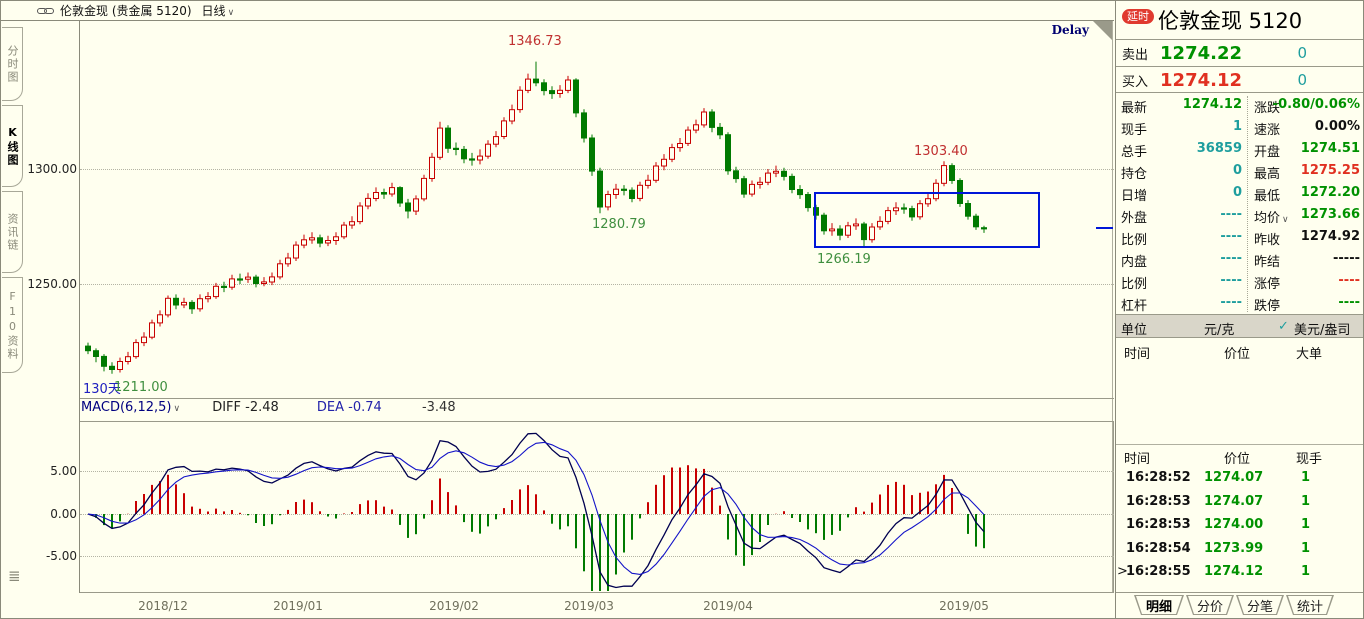 The height and width of the screenshot is (619, 1364). Describe the element at coordinates (1337, 126) in the screenshot. I see `stat-value: 0.00%` at that location.